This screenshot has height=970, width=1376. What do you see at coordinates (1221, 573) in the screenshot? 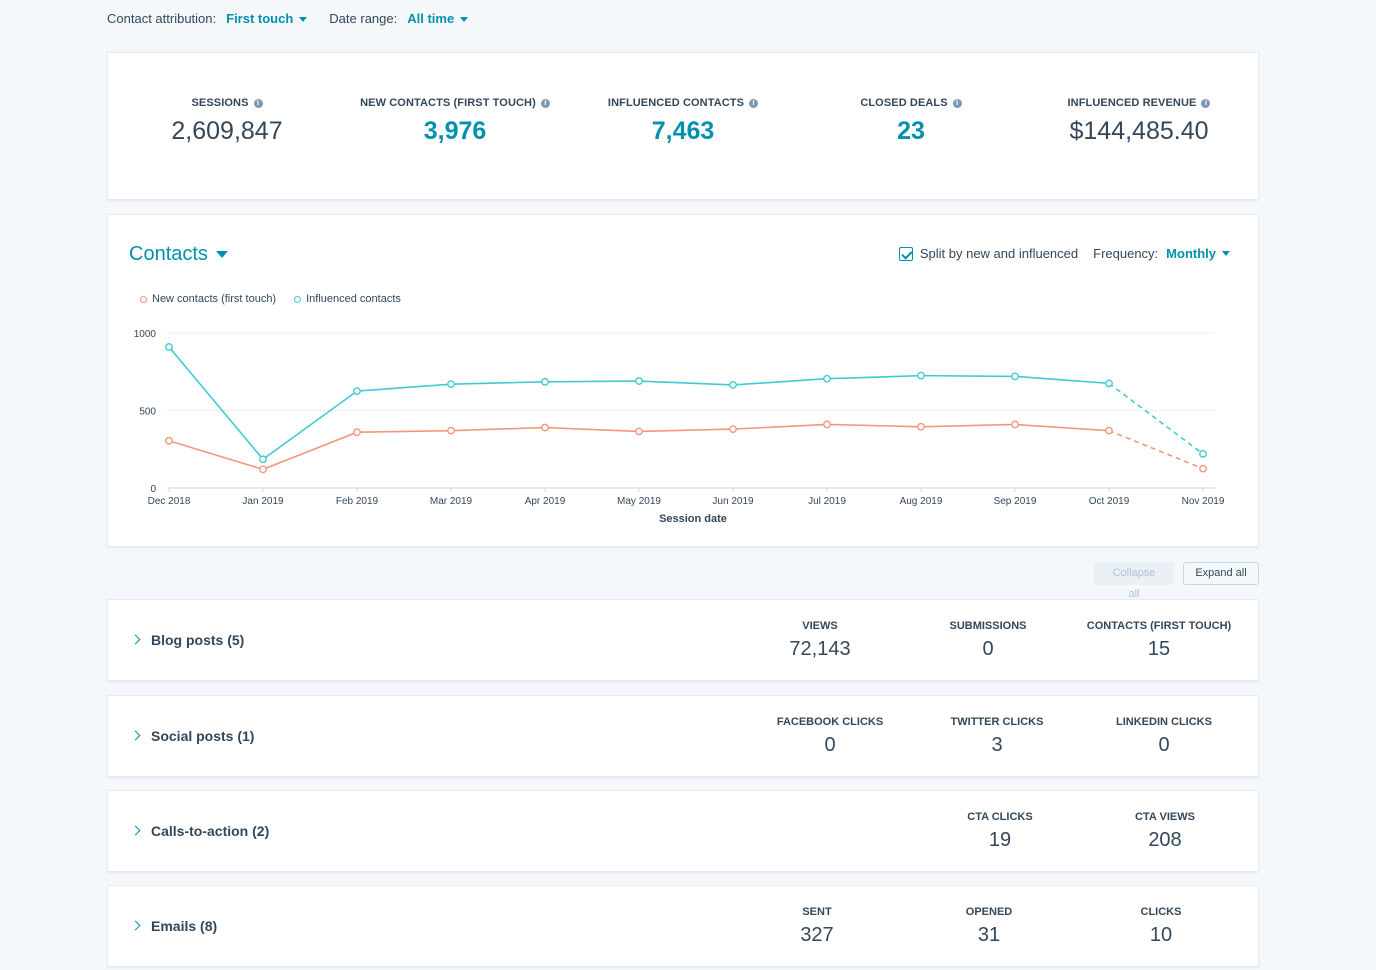
I see `expand-all-button: Expand all` at bounding box center [1221, 573].